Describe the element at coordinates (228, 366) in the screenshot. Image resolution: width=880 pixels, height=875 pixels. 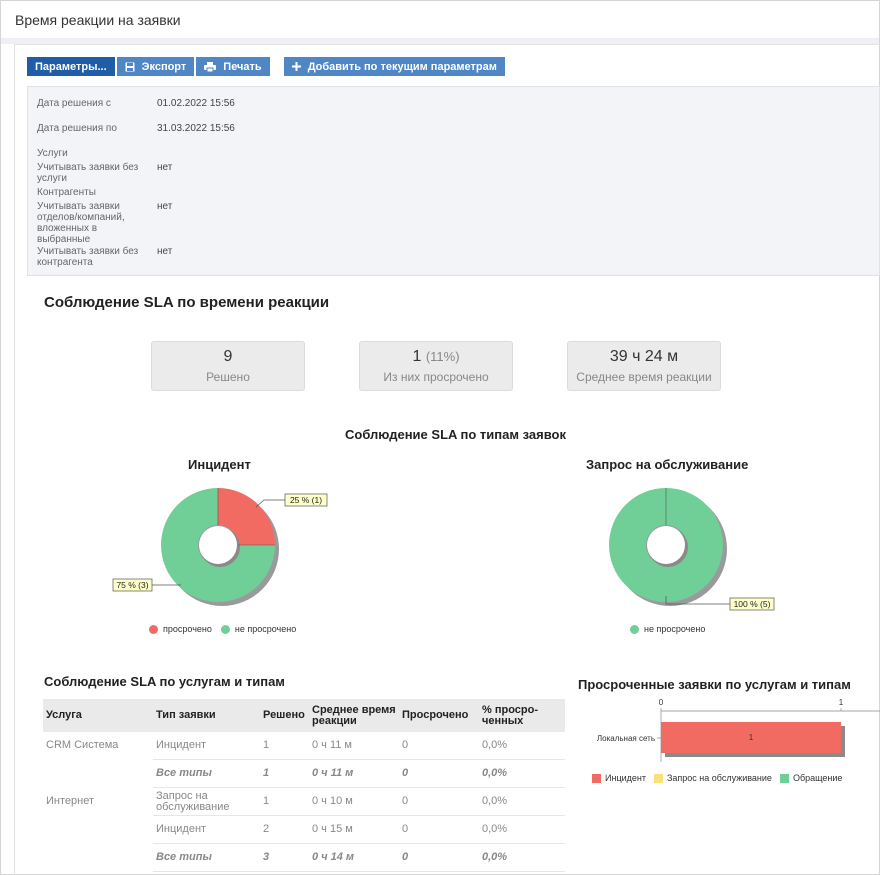
I see `solved-stat-card: 9 Решено` at that location.